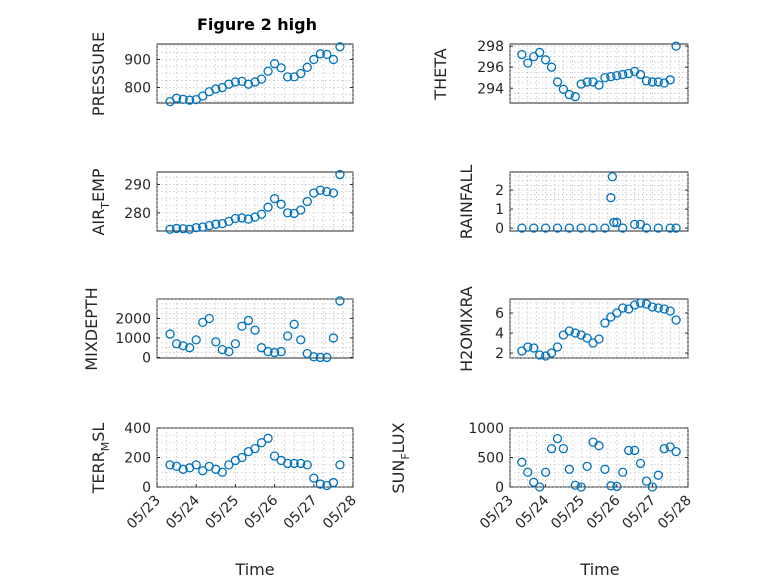  I want to click on points-sun-flux, so click(599, 462).